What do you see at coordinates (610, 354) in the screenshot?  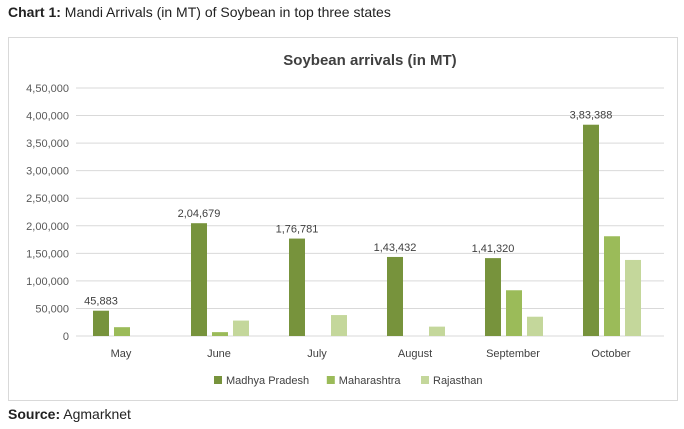 I see `x-tick-label: October` at bounding box center [610, 354].